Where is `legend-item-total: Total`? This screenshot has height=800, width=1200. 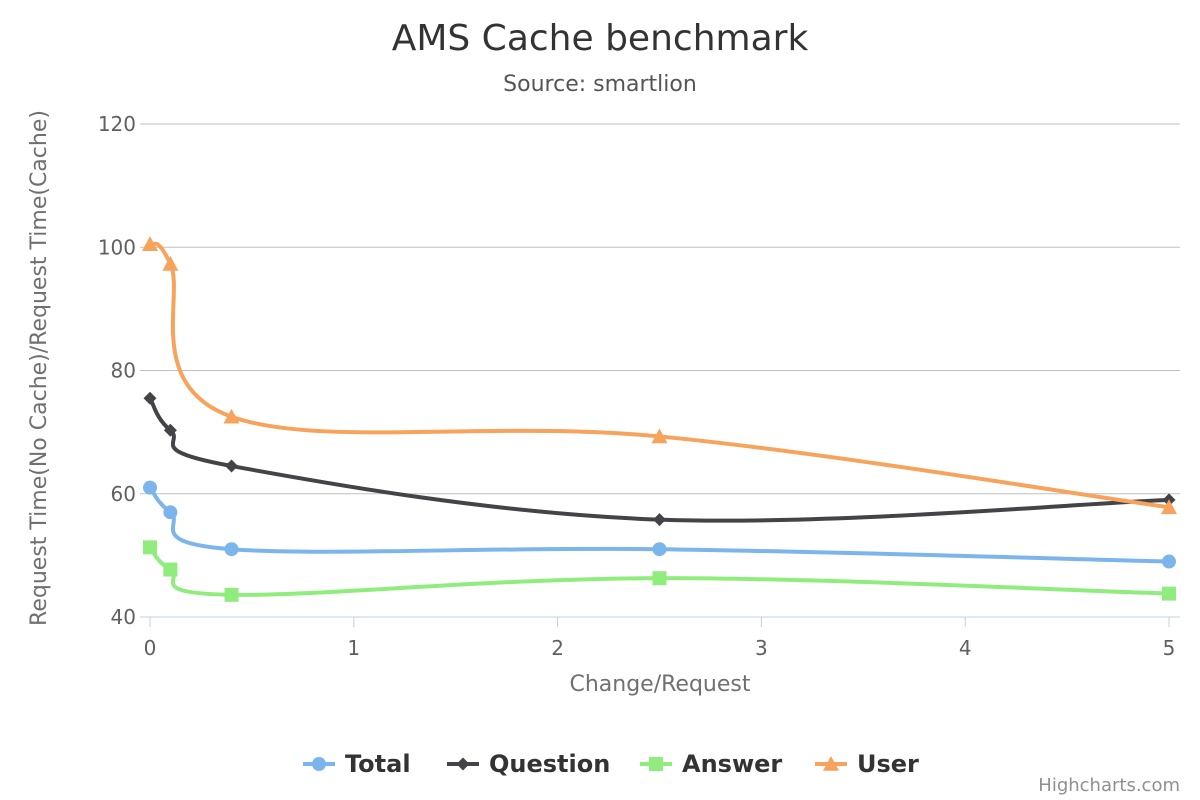
legend-item-total: Total is located at coordinates (357, 764).